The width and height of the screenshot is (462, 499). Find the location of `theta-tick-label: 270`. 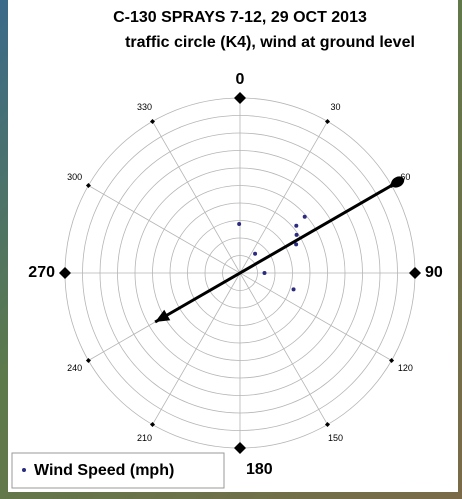

theta-tick-label: 270 is located at coordinates (41, 272).